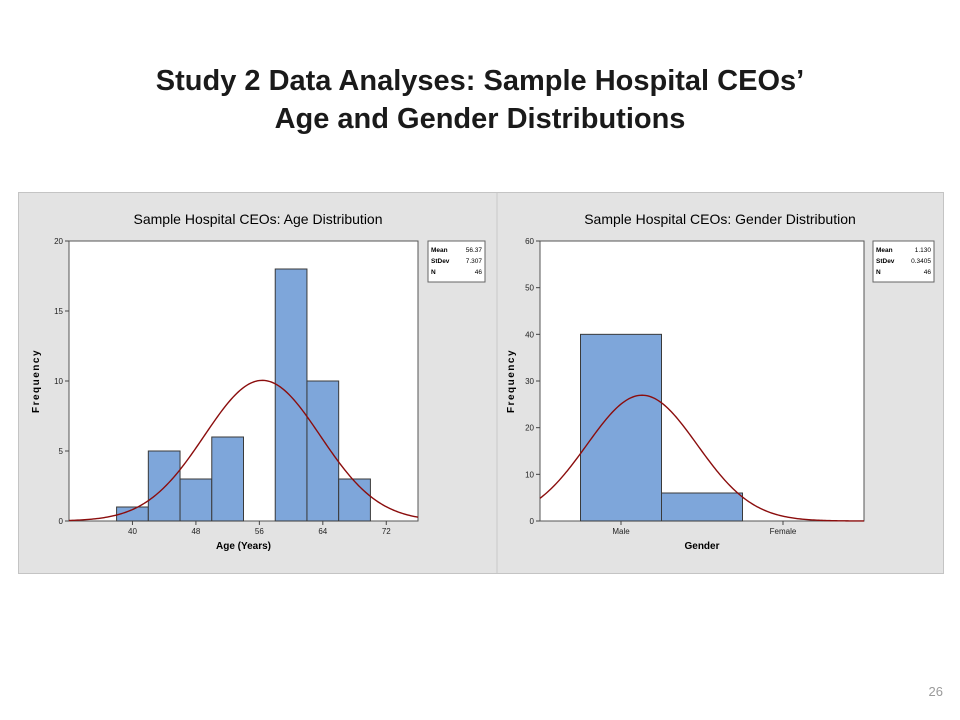  Describe the element at coordinates (935, 691) in the screenshot. I see `page-number: 26` at that location.